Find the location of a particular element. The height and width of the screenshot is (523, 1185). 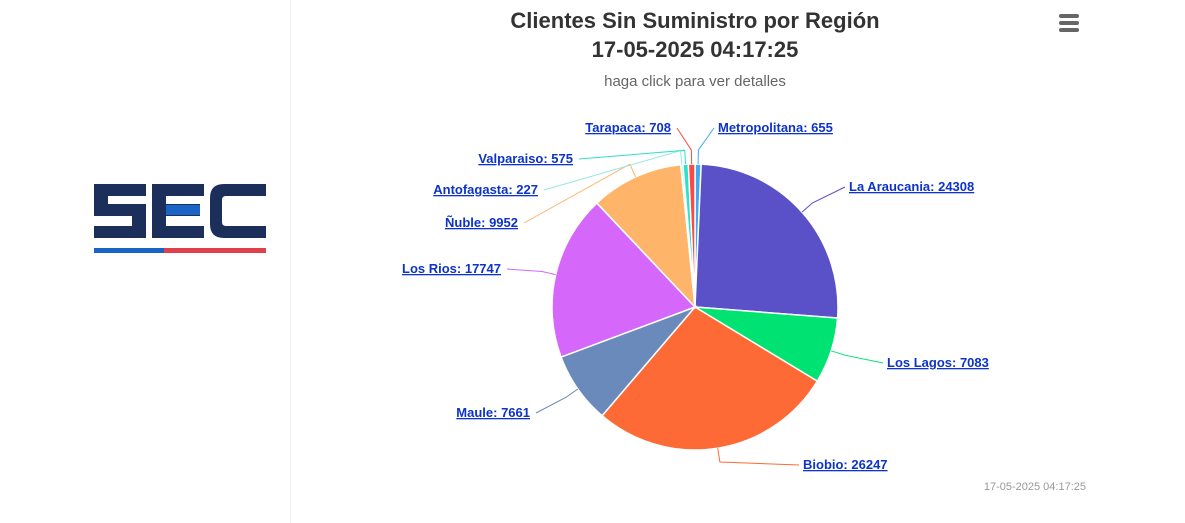

data-label-los-lagos: Los Lagos: 7083 is located at coordinates (938, 362).